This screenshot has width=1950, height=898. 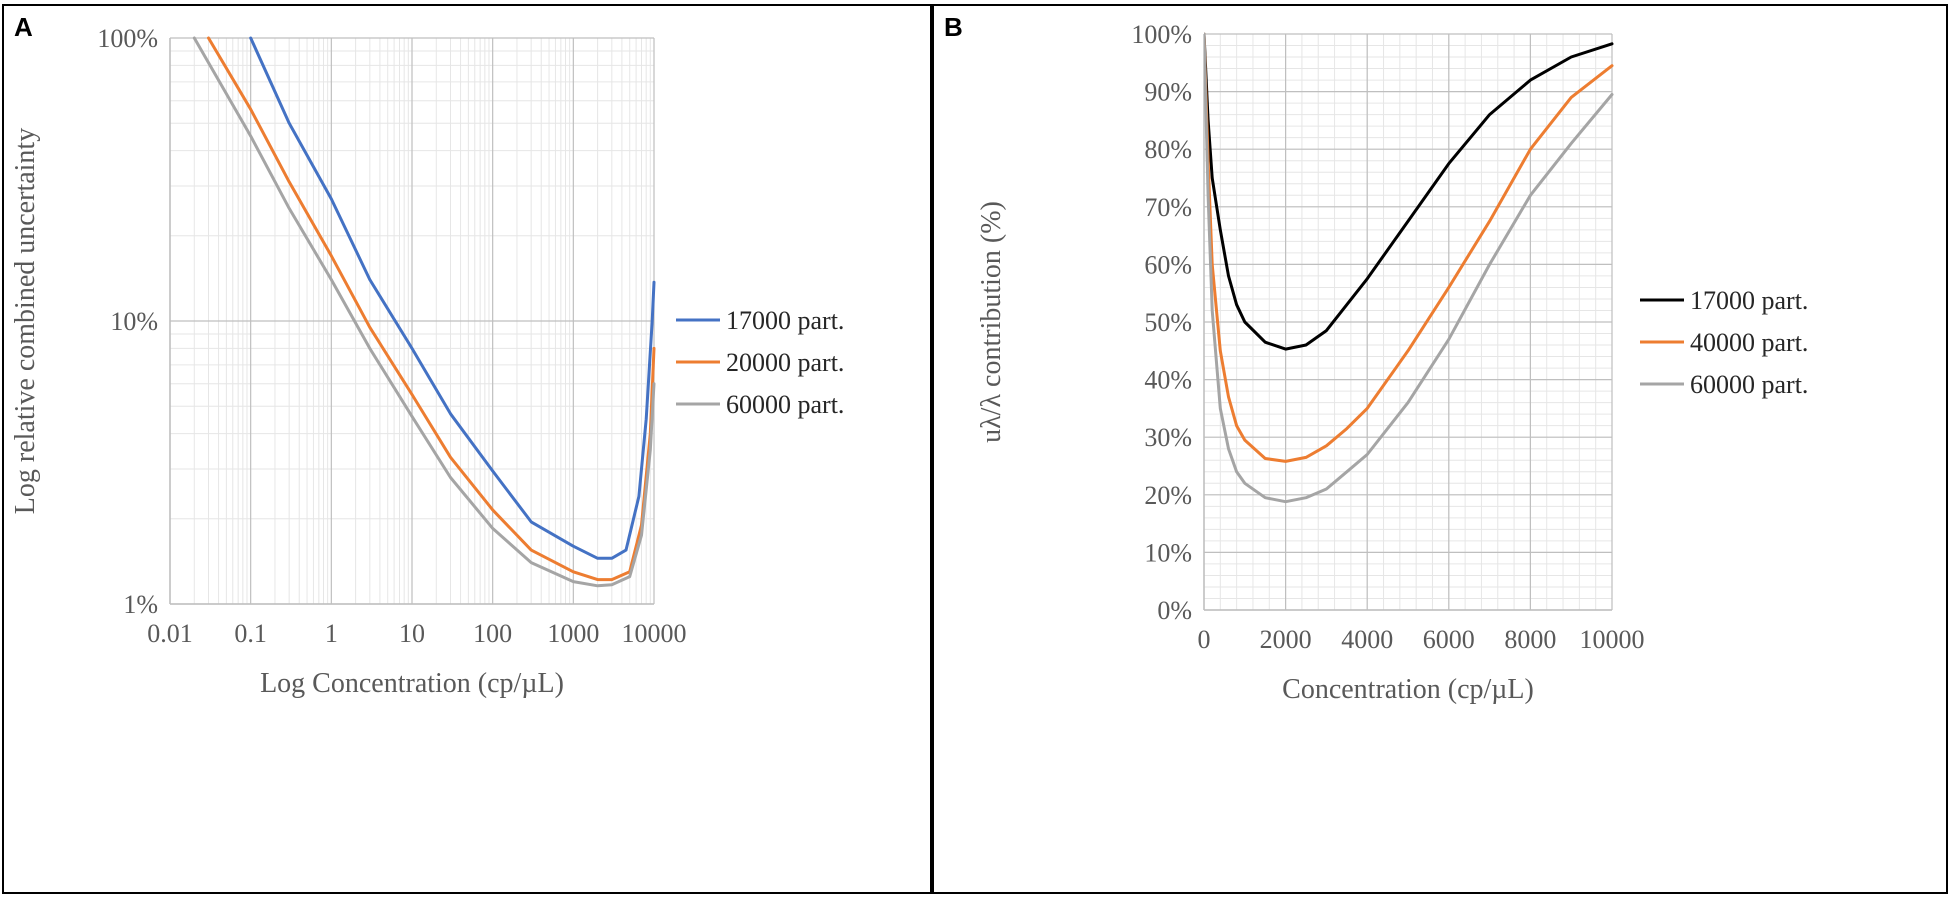 What do you see at coordinates (1168, 207) in the screenshot?
I see `y-tick-label: 70%` at bounding box center [1168, 207].